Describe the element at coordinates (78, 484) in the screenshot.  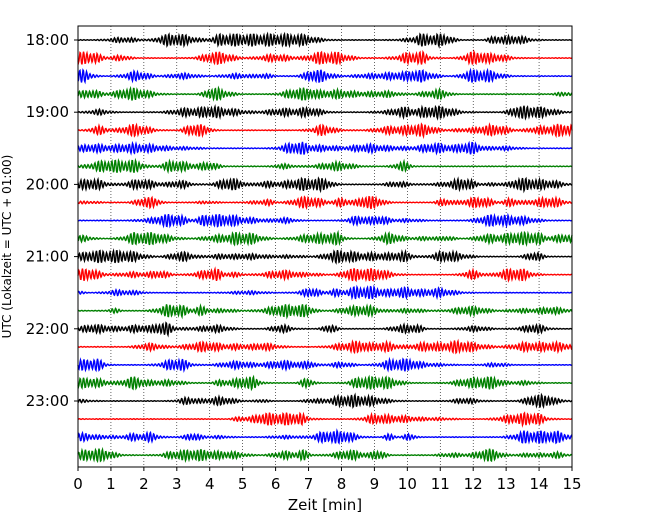
I see `x-tick-label: 0` at that location.